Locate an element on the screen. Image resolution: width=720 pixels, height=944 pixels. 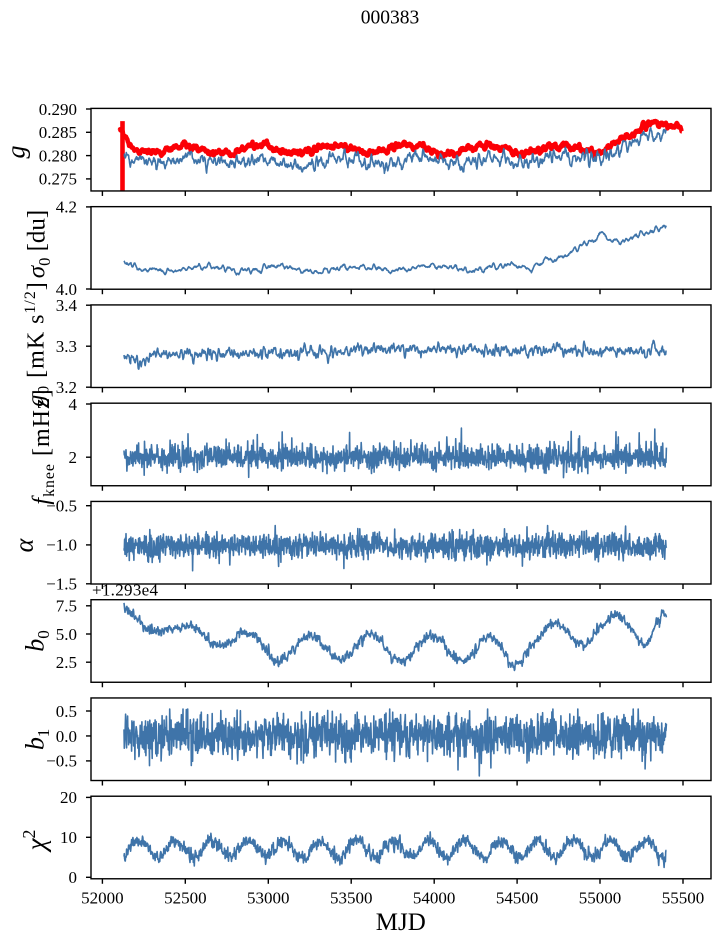
svg-text: 0.0 is located at coordinates (66, 736).